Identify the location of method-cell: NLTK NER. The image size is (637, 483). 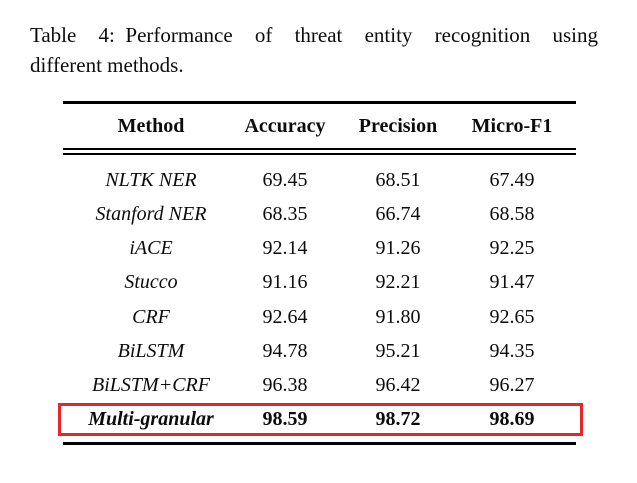
(151, 179).